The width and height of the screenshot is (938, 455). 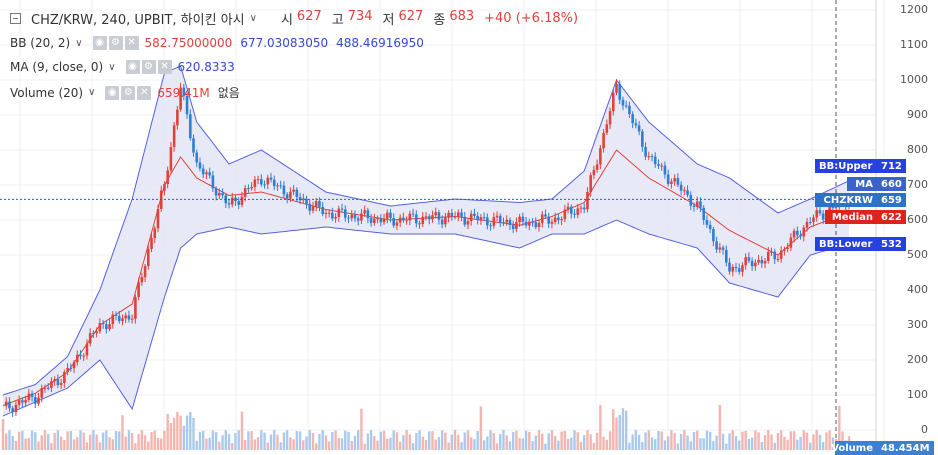 What do you see at coordinates (352, 18) in the screenshot?
I see `ohlc-high: 고 734` at bounding box center [352, 18].